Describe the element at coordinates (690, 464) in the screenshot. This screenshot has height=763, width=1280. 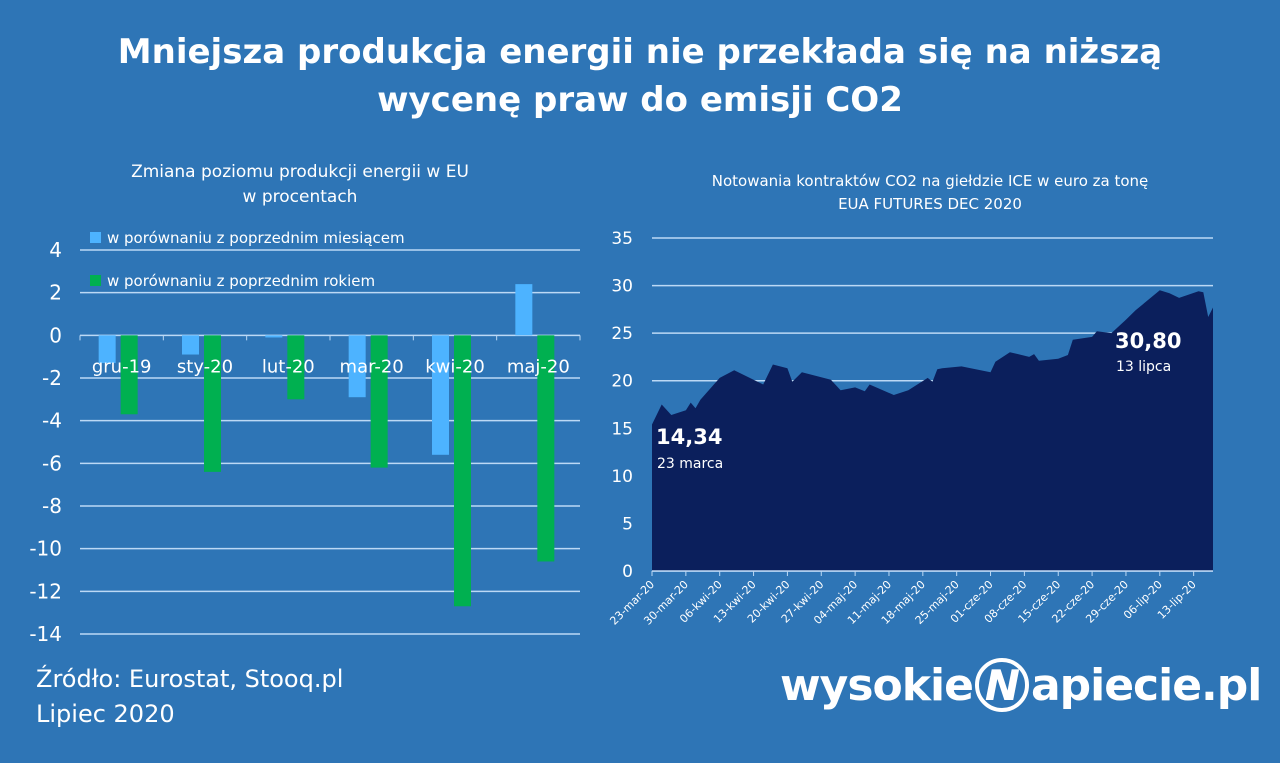
I see `annotation-start-date: 23 marca` at that location.